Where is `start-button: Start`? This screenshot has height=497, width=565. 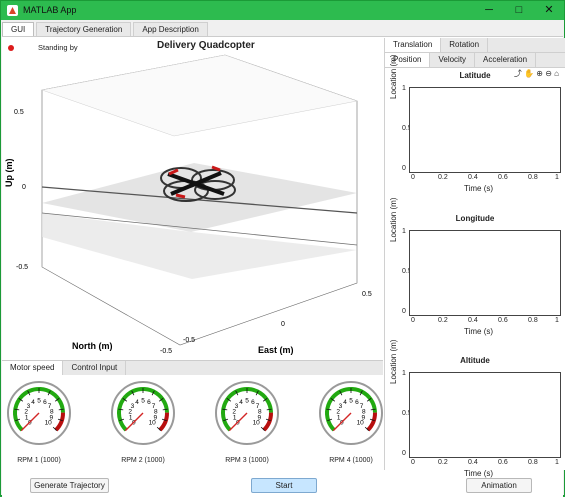 start-button: Start is located at coordinates (284, 485).